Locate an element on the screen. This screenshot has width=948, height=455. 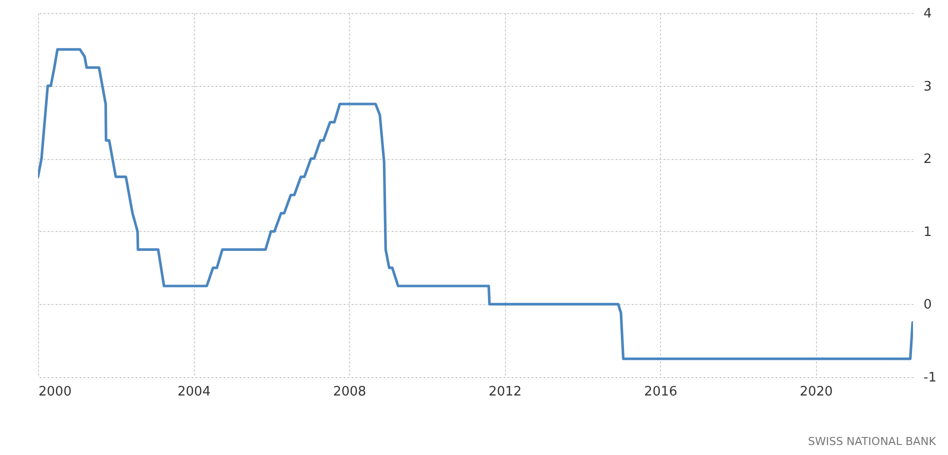
y-tick-label: 0 is located at coordinates (928, 305).